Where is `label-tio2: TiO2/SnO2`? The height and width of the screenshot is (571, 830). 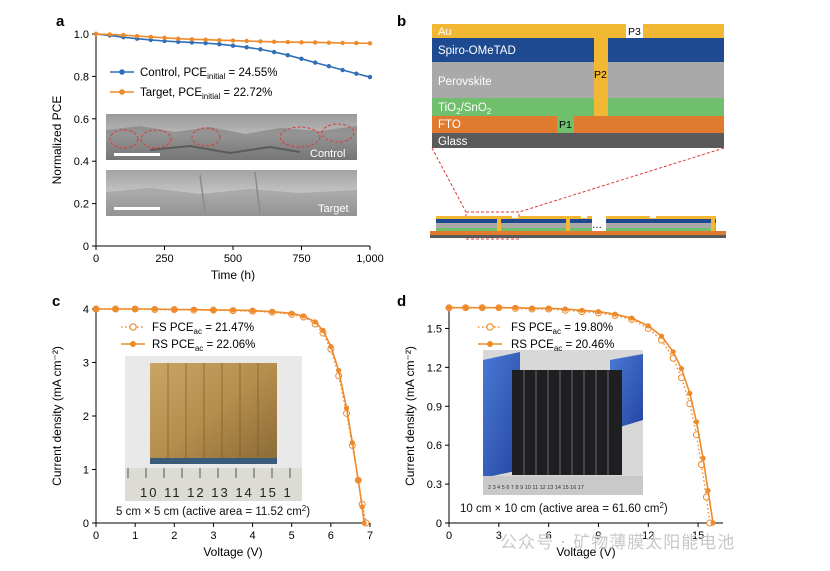 label-tio2: TiO2/SnO2 is located at coordinates (465, 109).